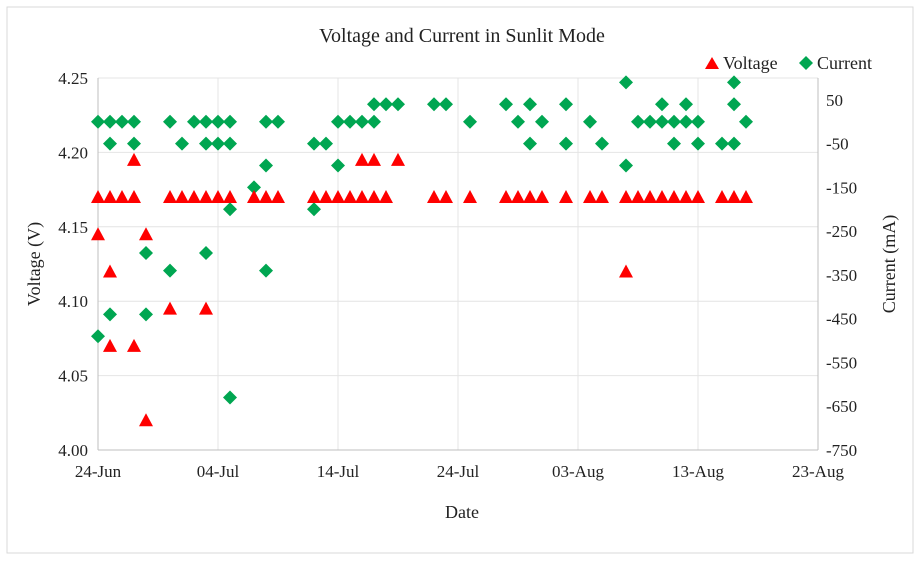 Image resolution: width=920 pixels, height=561 pixels. What do you see at coordinates (841, 319) in the screenshot?
I see `y2-tick-label: -450` at bounding box center [841, 319].